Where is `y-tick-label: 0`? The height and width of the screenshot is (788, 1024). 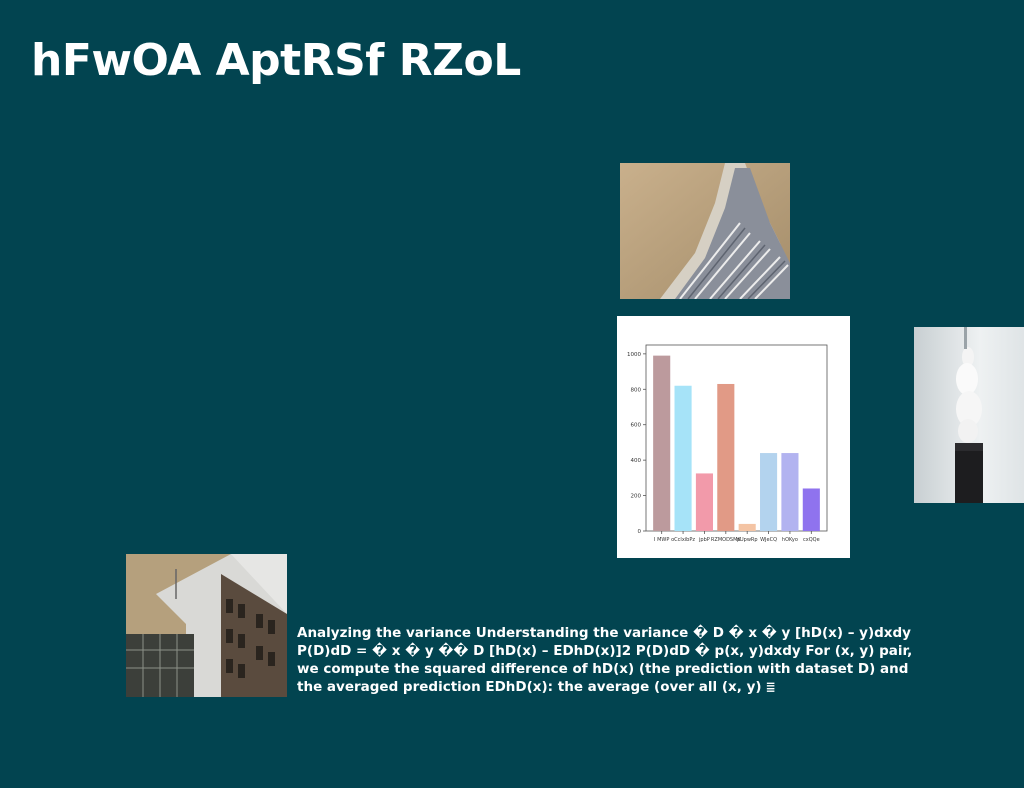
y-tick-label: 0 is located at coordinates (640, 532).